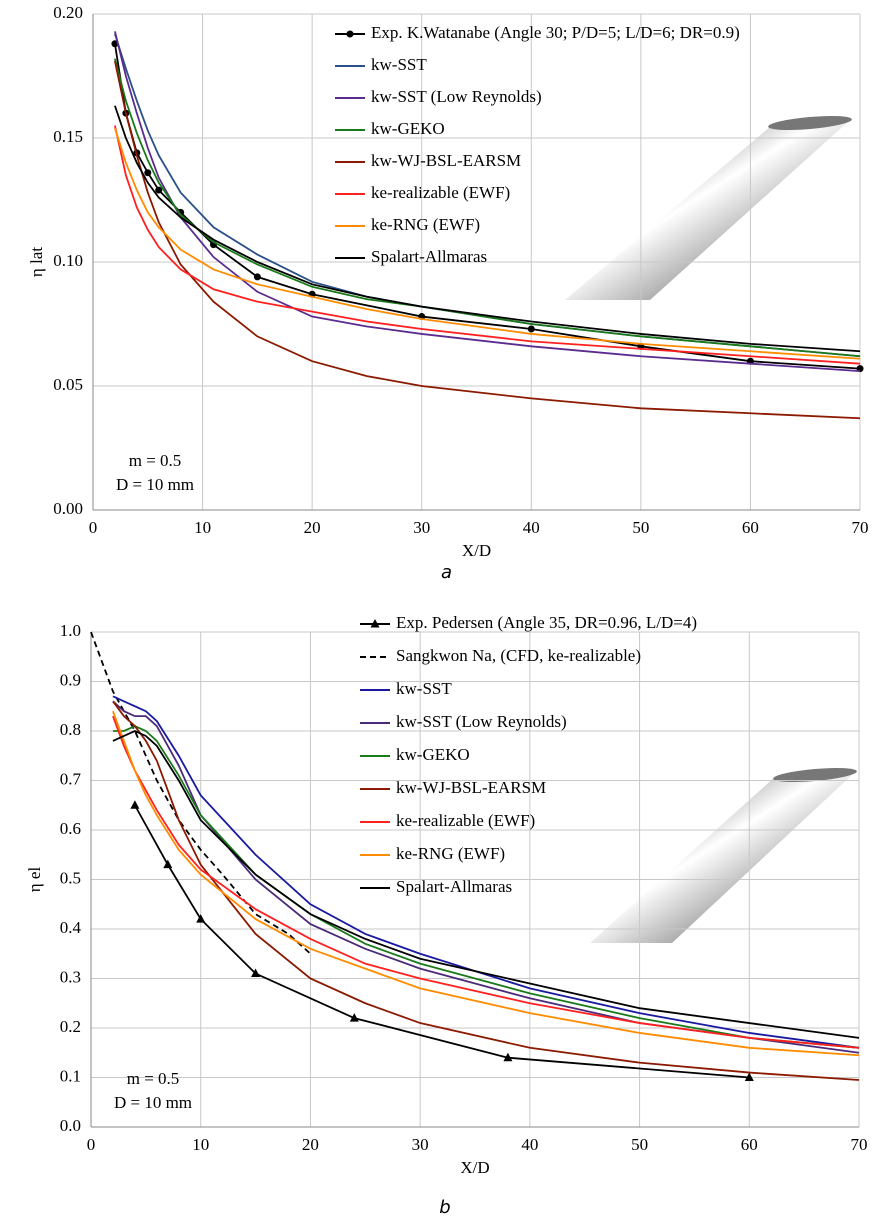 This screenshot has width=872, height=1223. What do you see at coordinates (723, 855) in the screenshot?
I see `cylinder-illustration-b` at bounding box center [723, 855].